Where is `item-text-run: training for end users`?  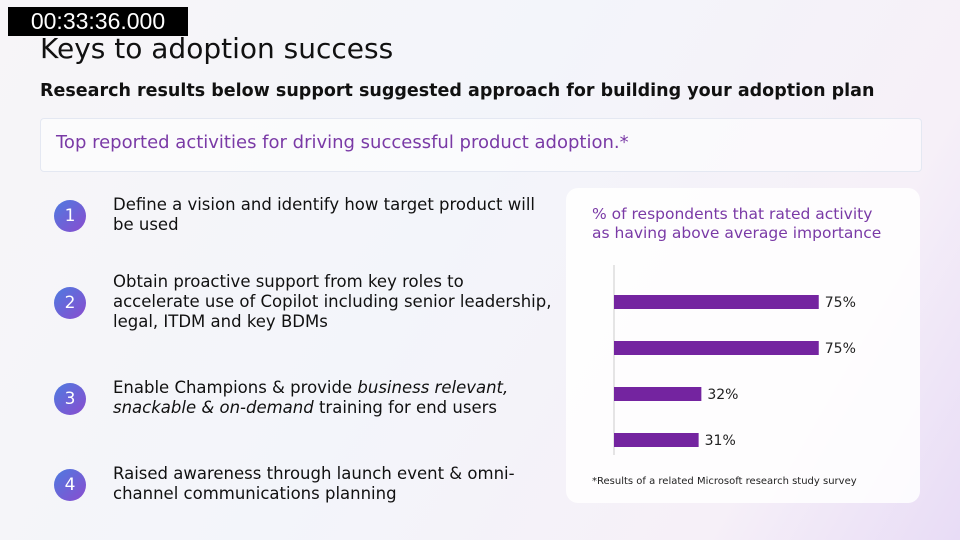 item-text-run: training for end users is located at coordinates (405, 407).